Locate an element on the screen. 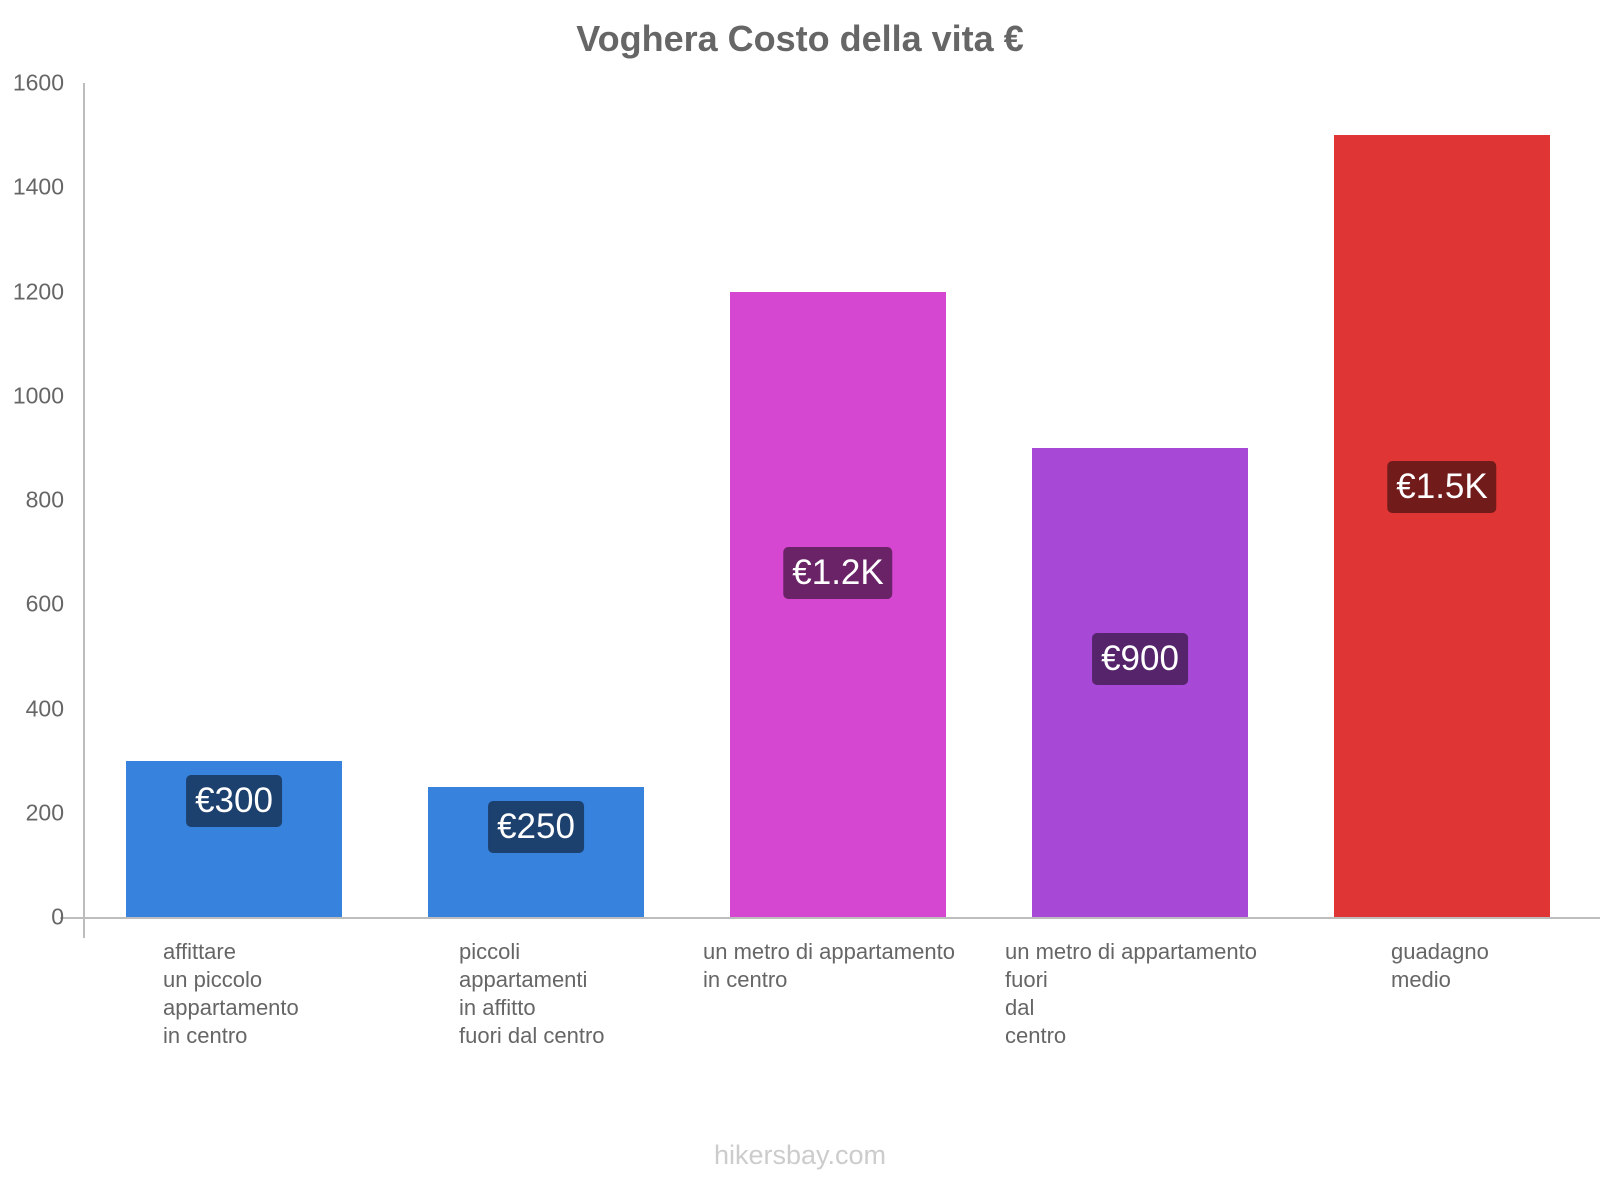 This screenshot has width=1600, height=1200. x-axis-line is located at coordinates (830, 918).